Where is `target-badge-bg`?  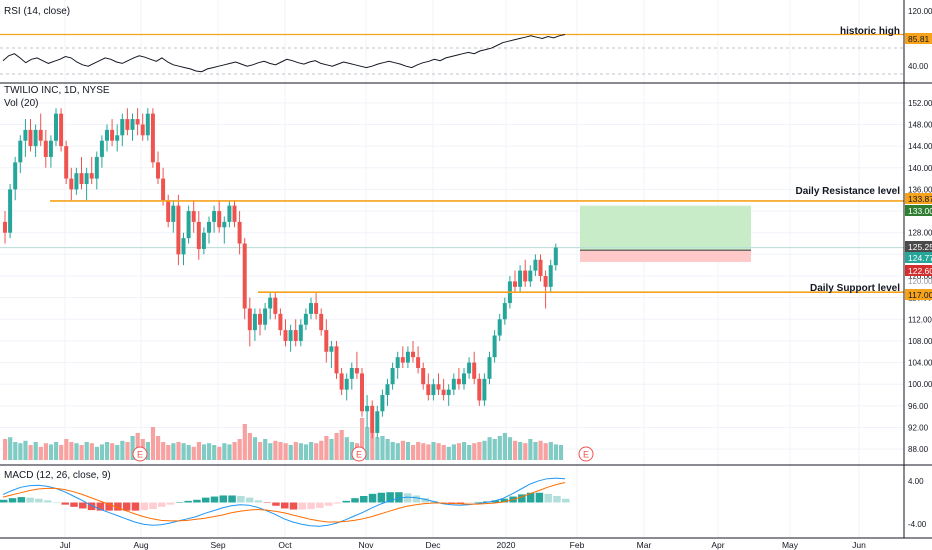
target-badge-bg is located at coordinates (918, 210).